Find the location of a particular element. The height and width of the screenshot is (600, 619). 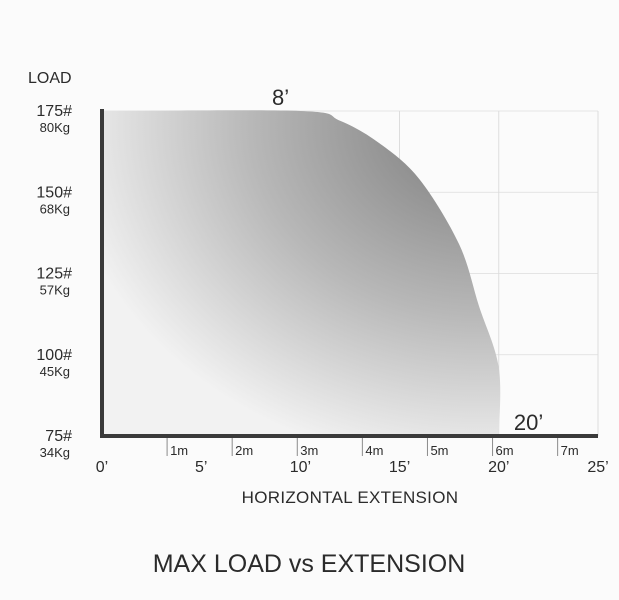

chart-annotation: 20’ is located at coordinates (528, 422).